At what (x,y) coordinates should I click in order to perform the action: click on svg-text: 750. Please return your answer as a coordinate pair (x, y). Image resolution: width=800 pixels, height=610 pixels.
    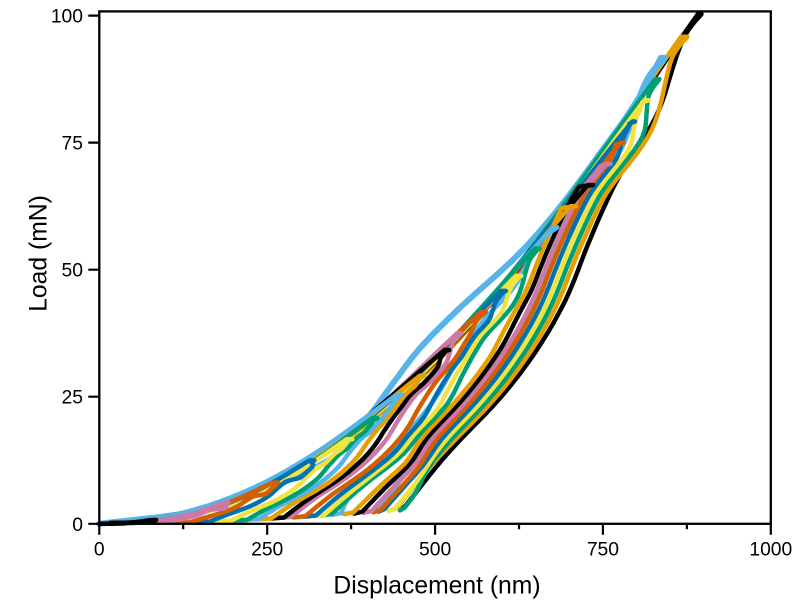
    Looking at the image, I should click on (603, 550).